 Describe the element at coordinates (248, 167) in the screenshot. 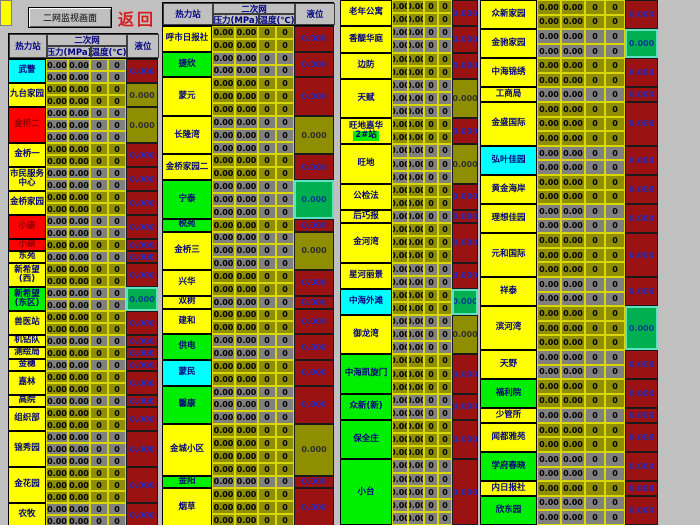

I see `station-row-group: 金桥家园二 0.00 0.00 0 0 0.00 0.00 0 0 0.000` at that location.